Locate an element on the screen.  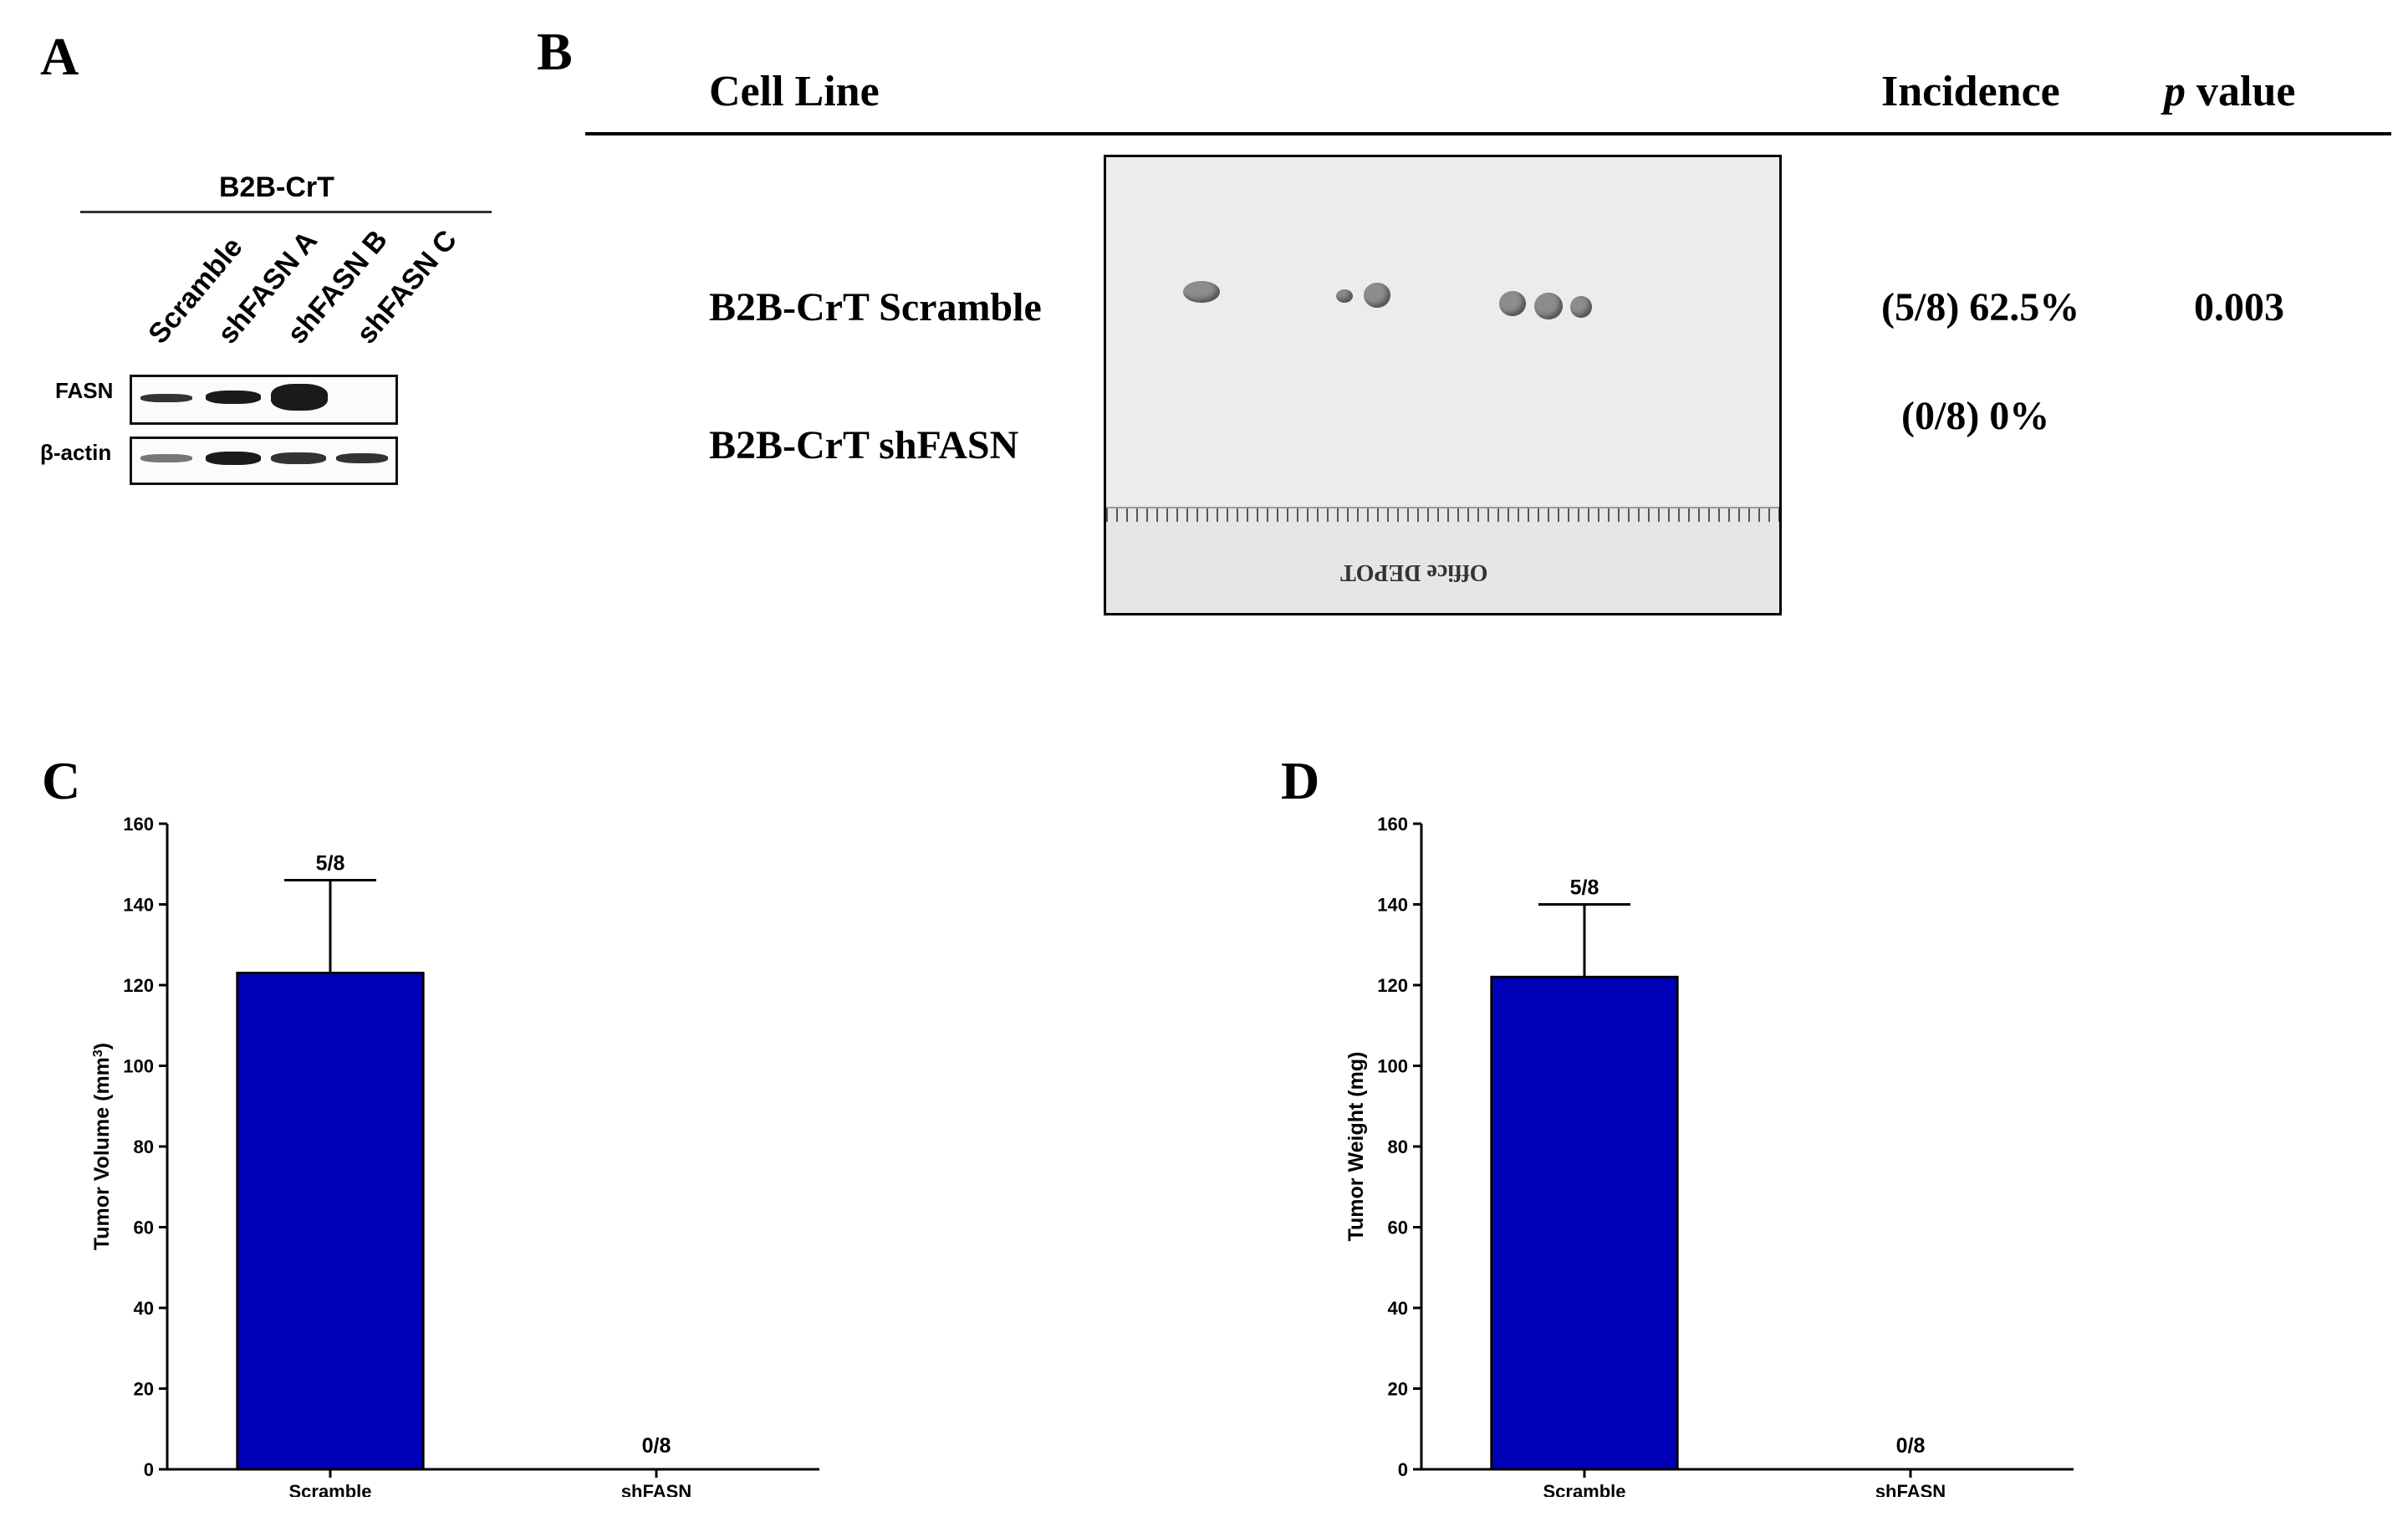
table-header-rule is located at coordinates (1488, 134).